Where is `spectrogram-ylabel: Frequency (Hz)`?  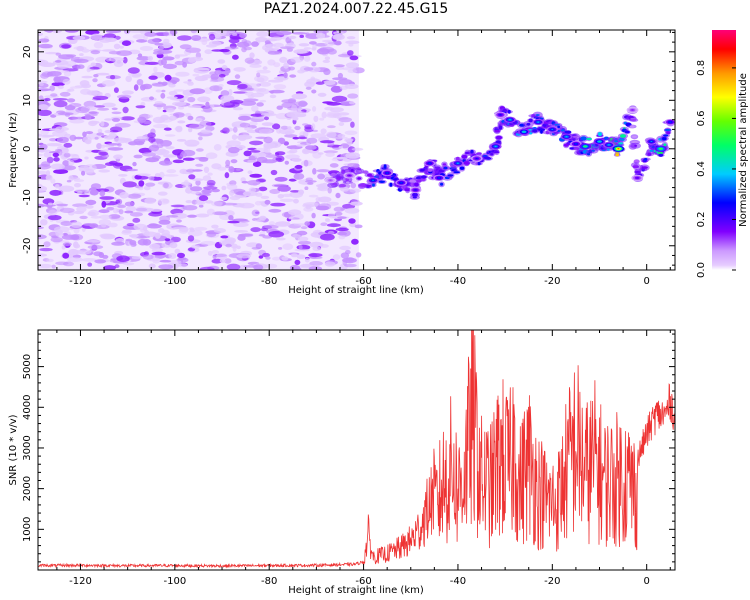 spectrogram-ylabel: Frequency (Hz) is located at coordinates (13, 150).